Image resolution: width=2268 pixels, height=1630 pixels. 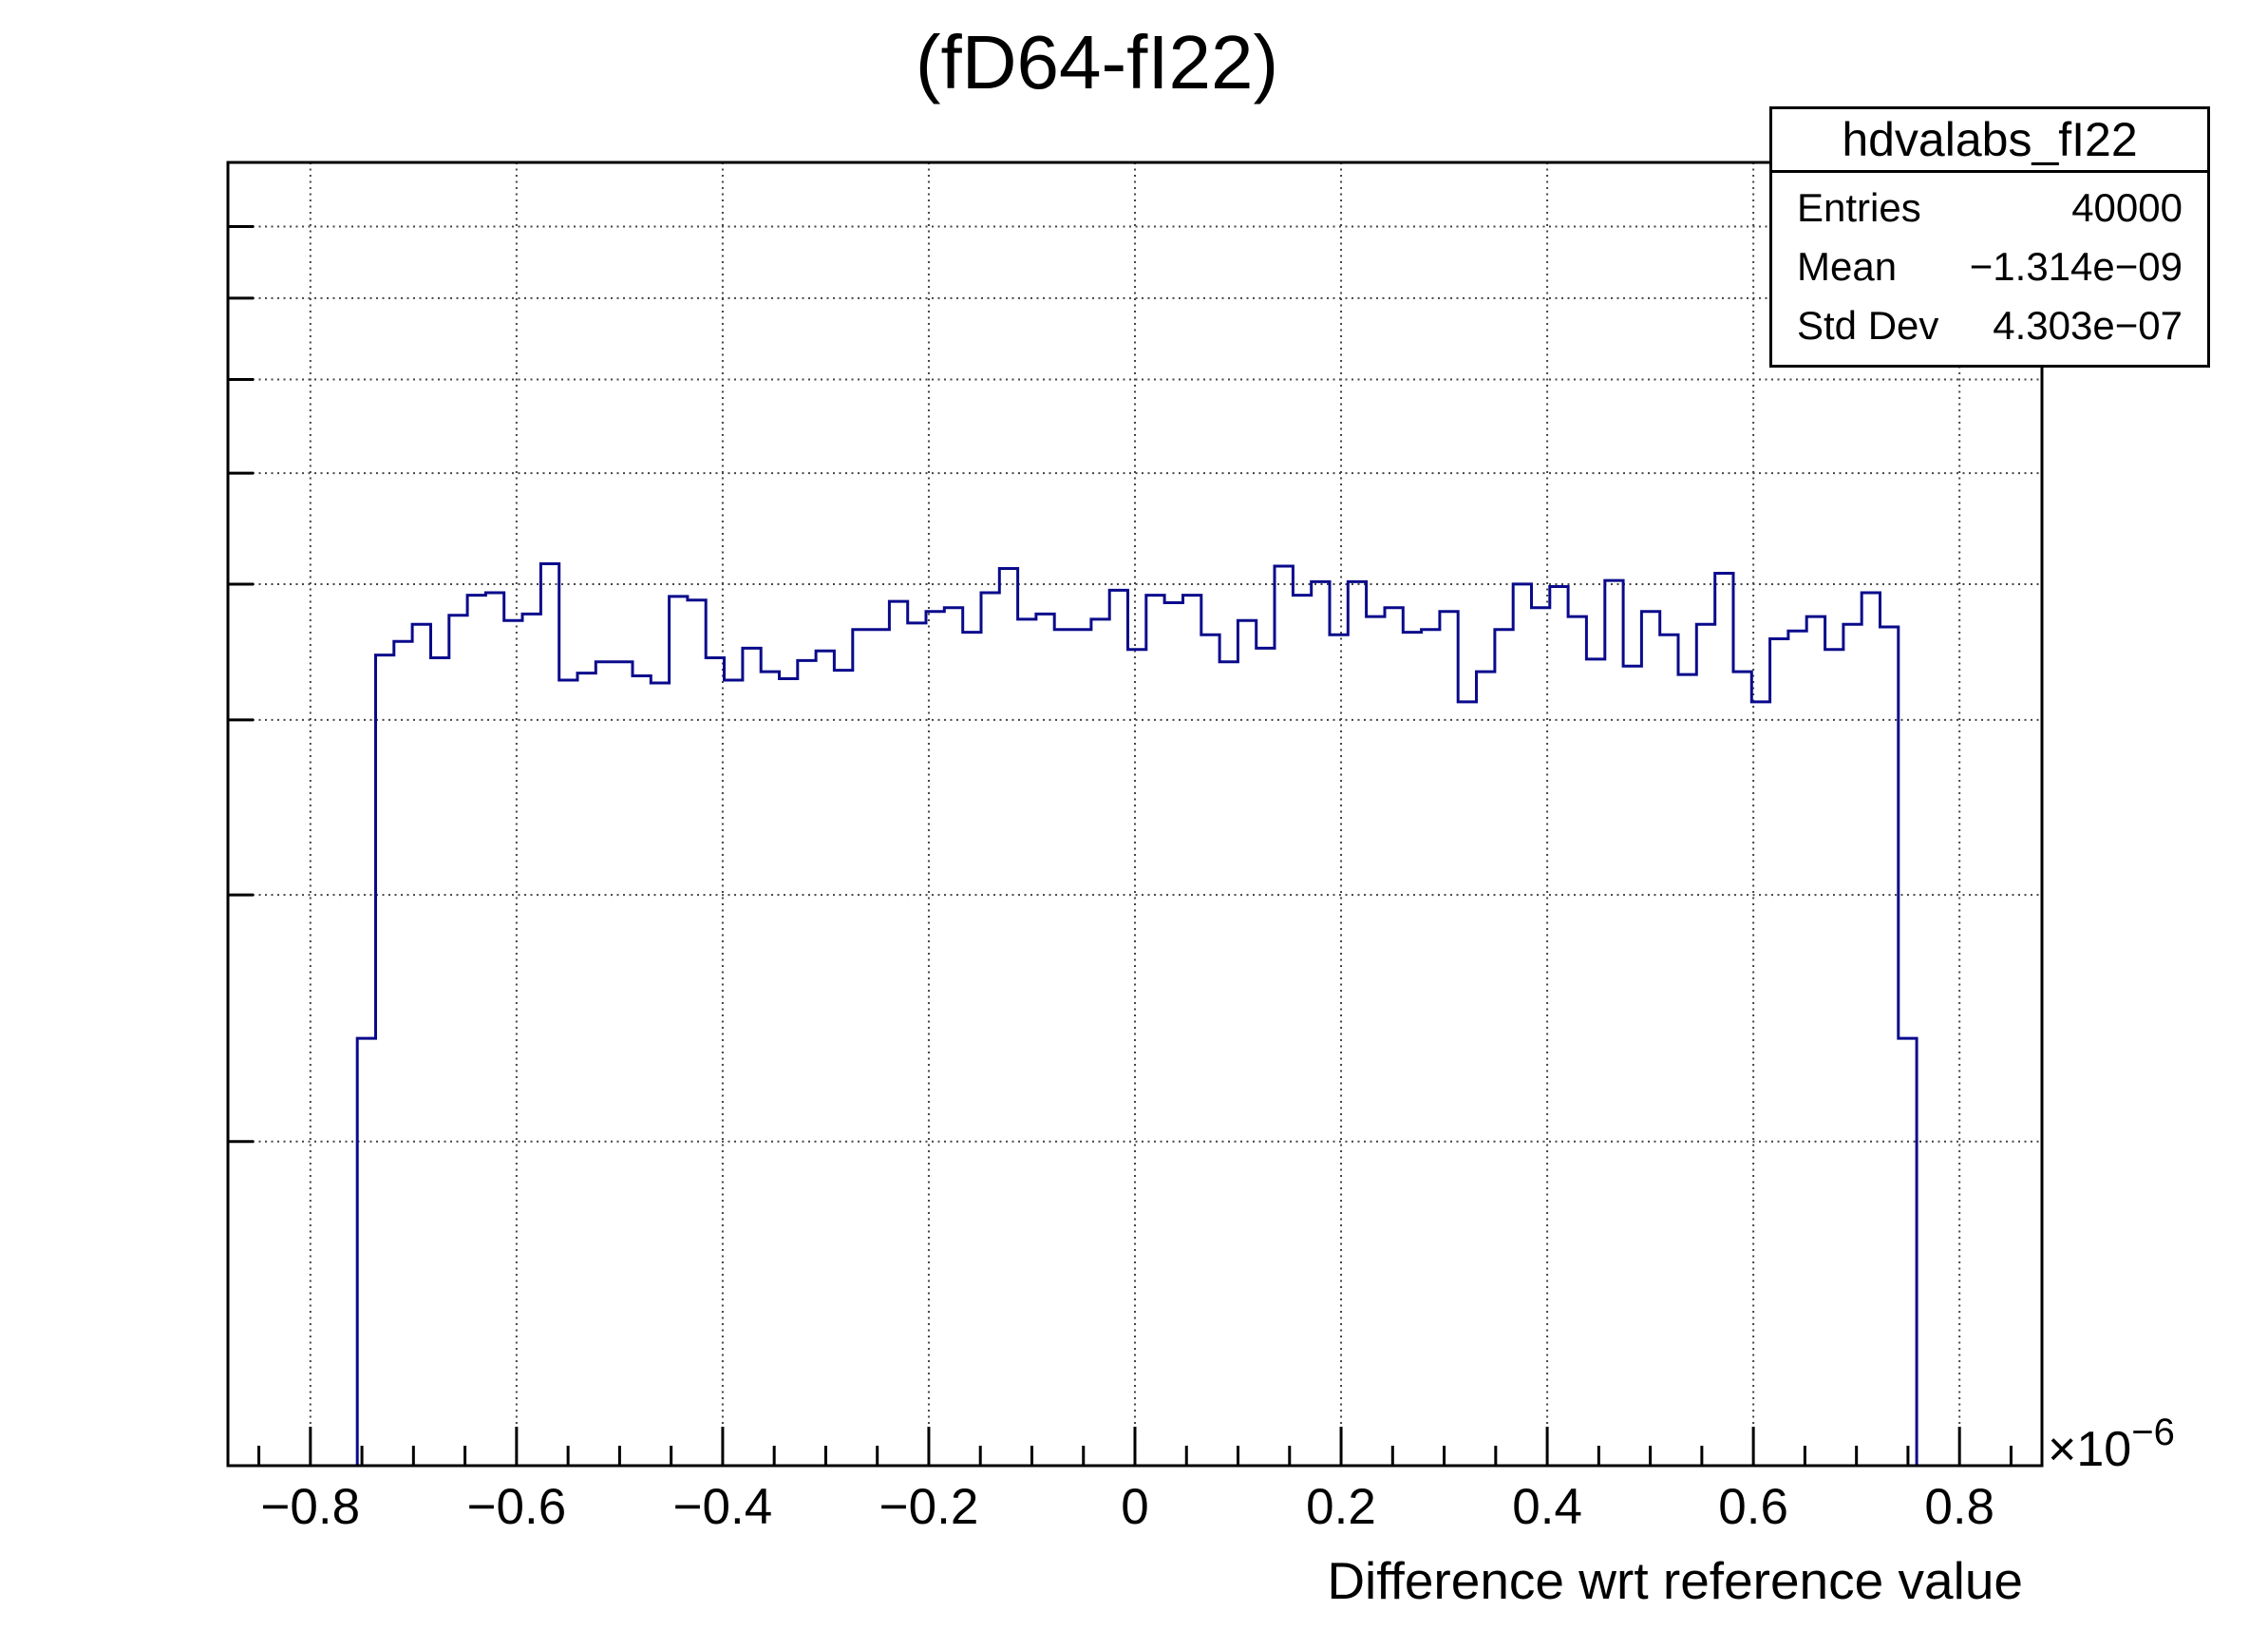 What do you see at coordinates (2076, 266) in the screenshot?
I see `stats-value-mean: −1.314e−09` at bounding box center [2076, 266].